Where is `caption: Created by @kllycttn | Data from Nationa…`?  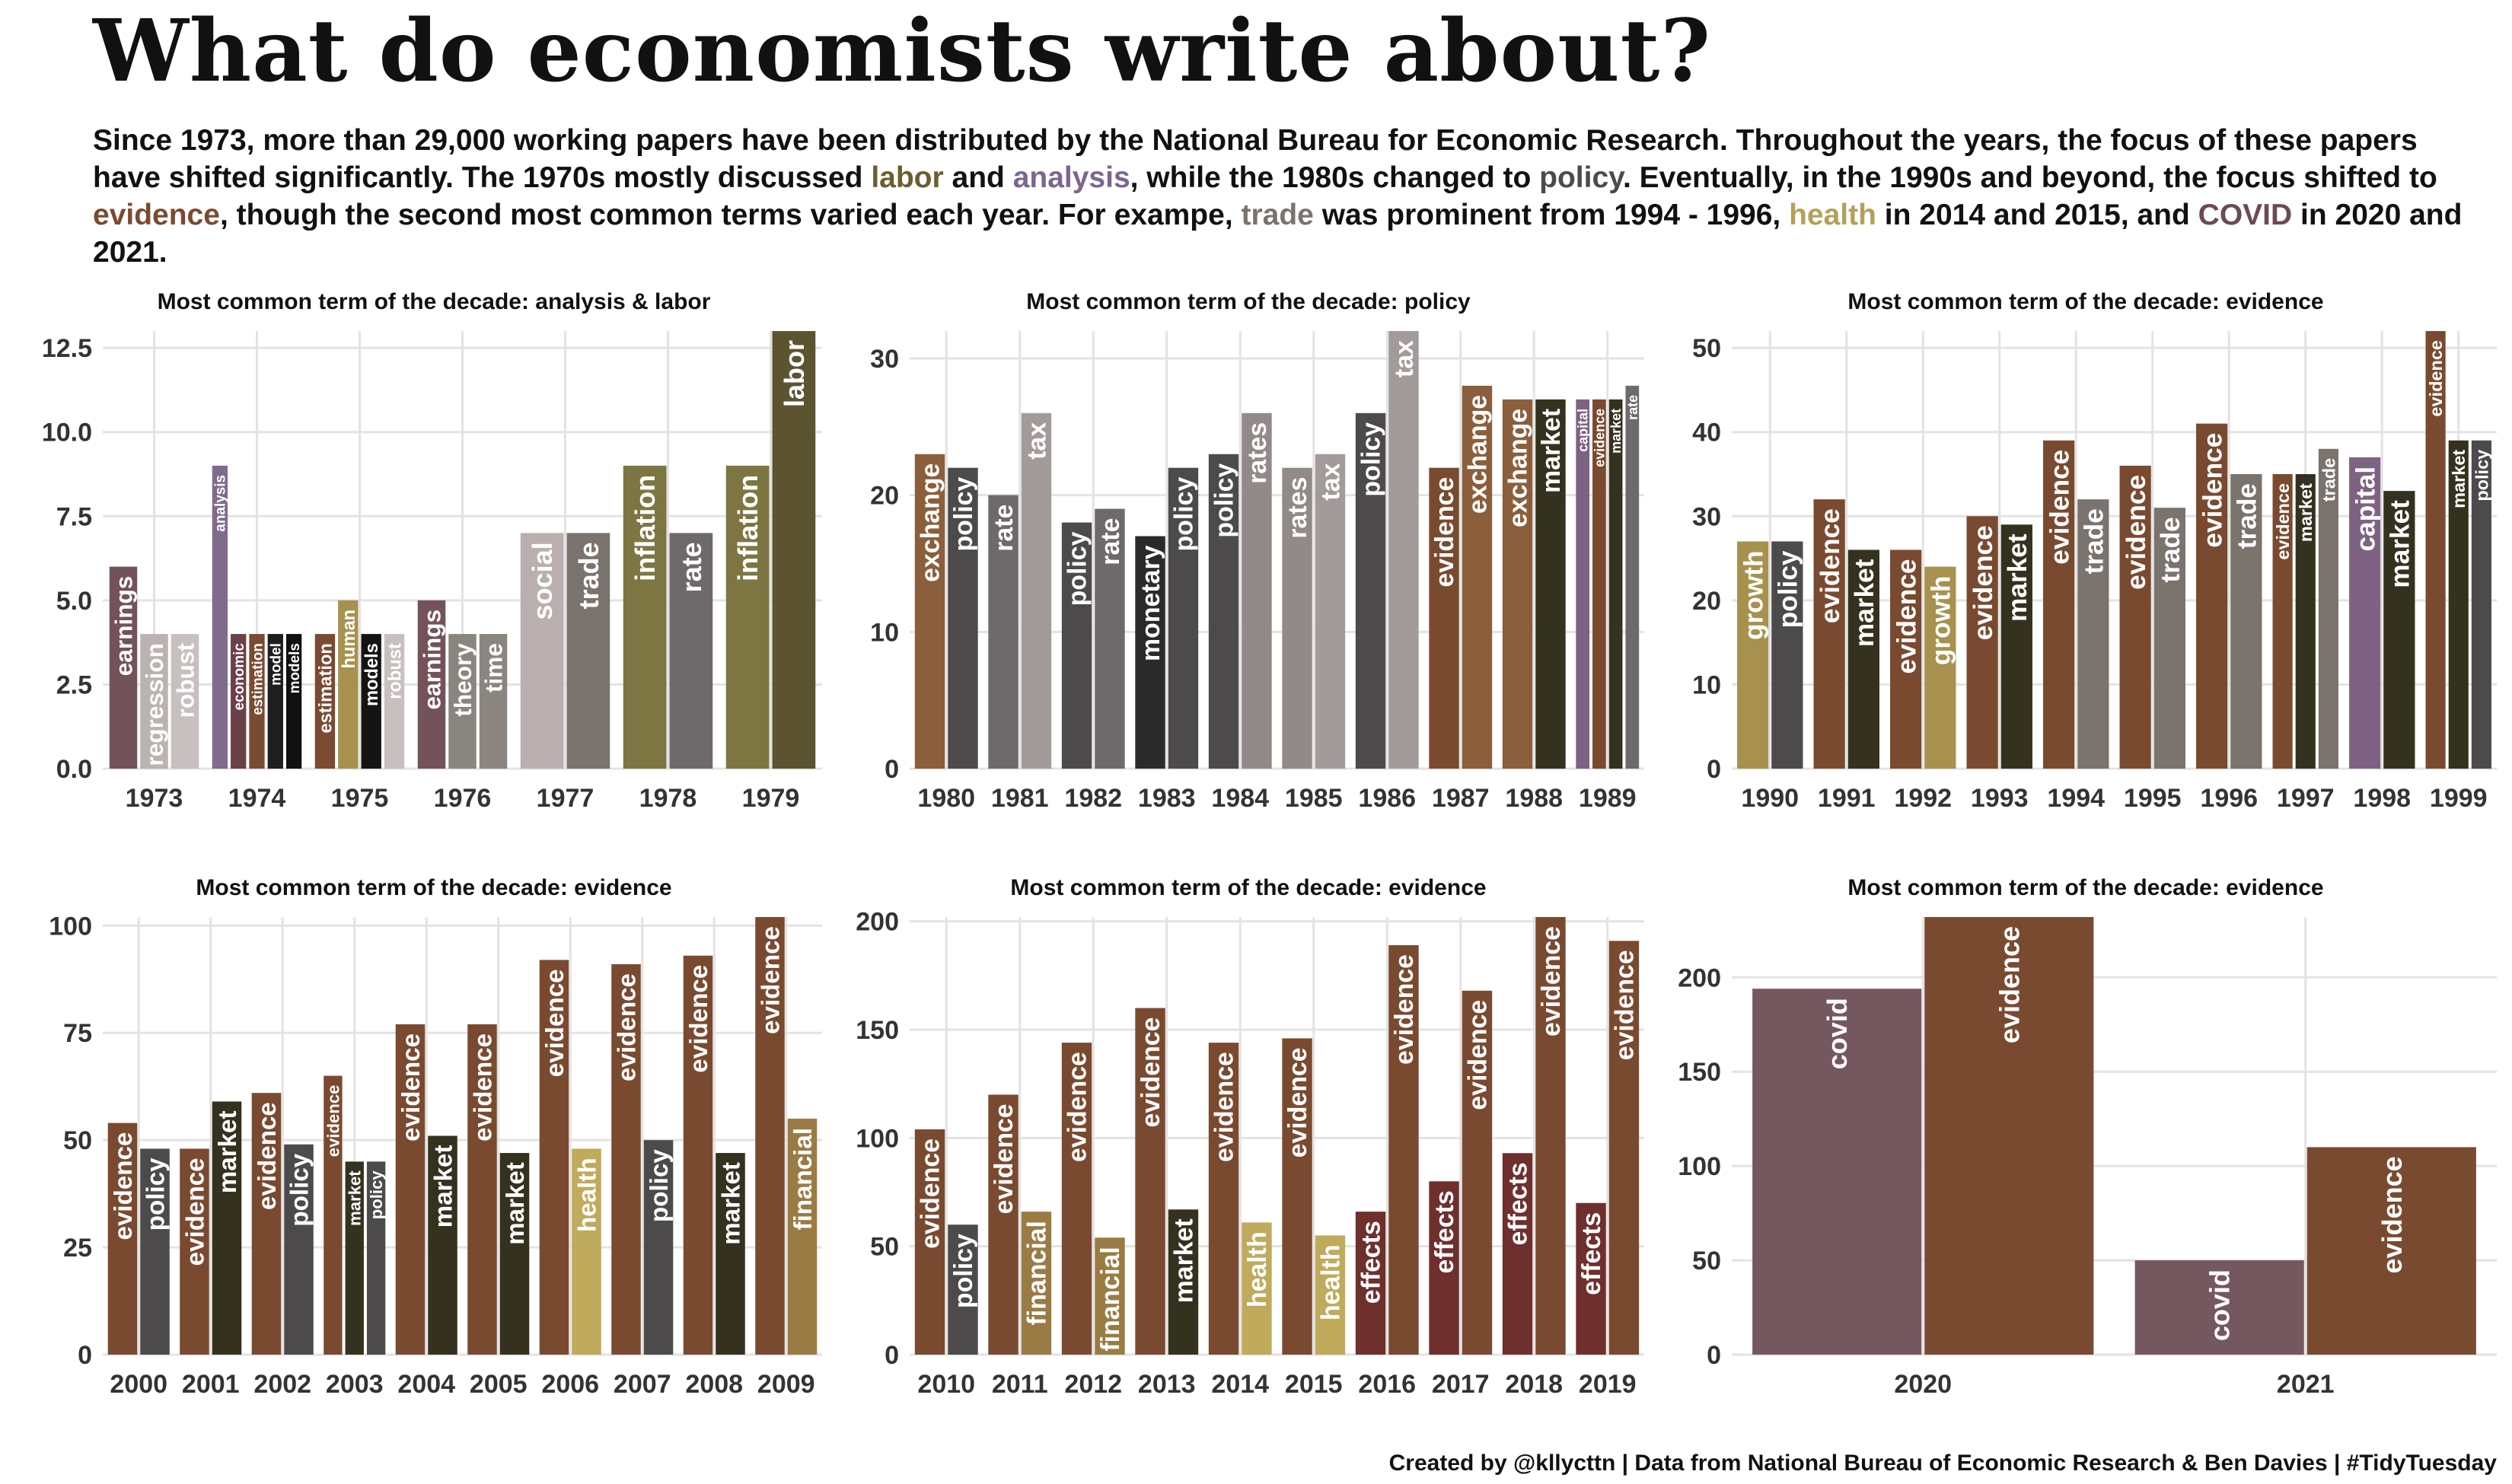
caption: Created by @kllycttn | Data from Nationa… is located at coordinates (1943, 1463).